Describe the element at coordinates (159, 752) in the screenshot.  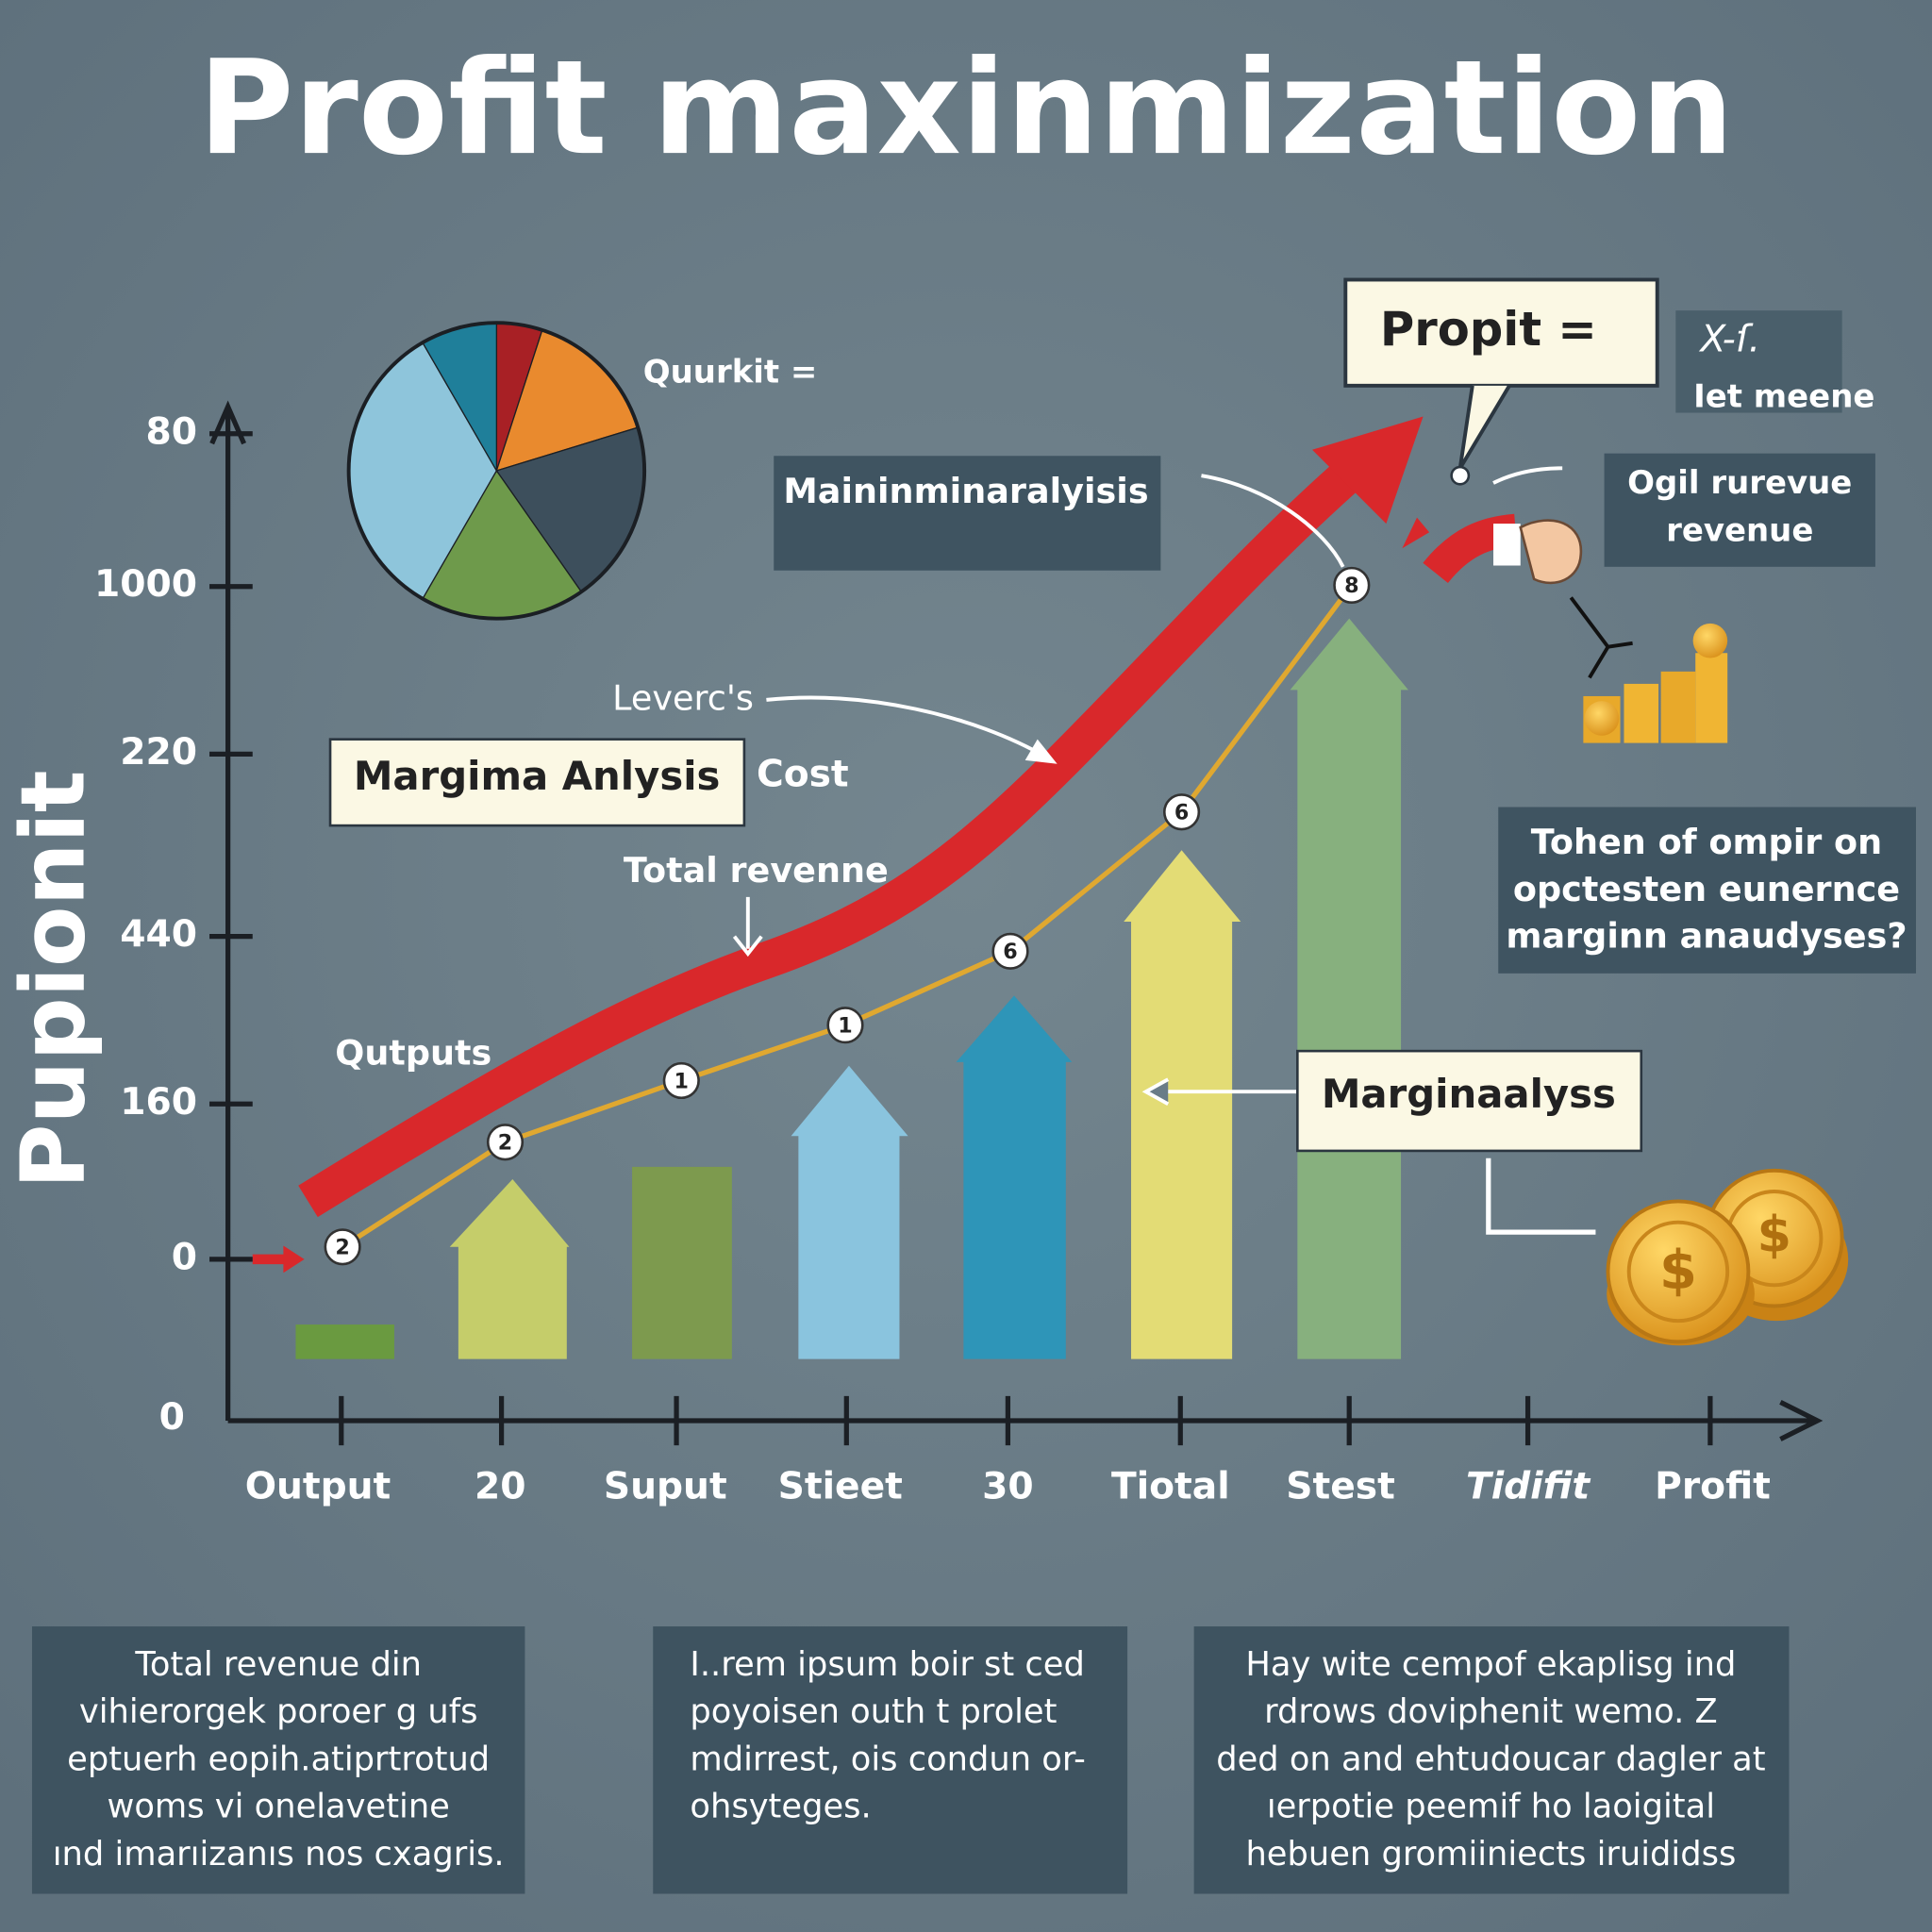
I see `y-tick-label: 220` at that location.